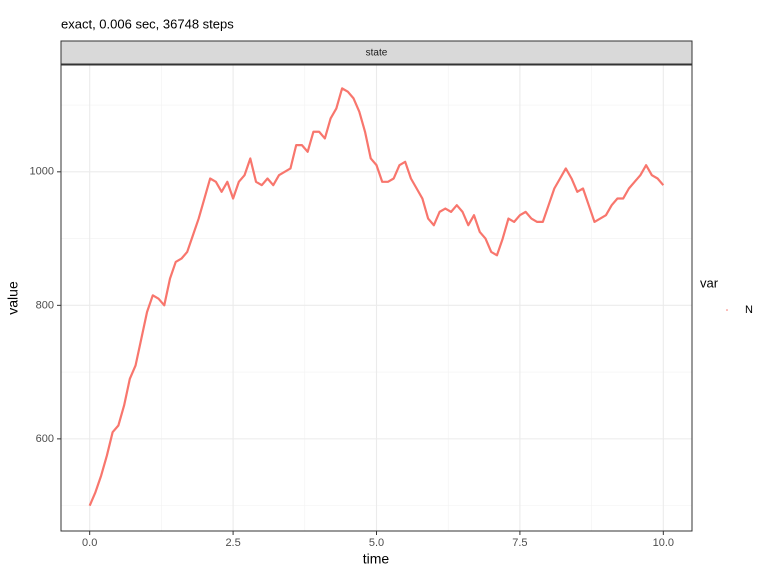 This screenshot has height=581, width=768. What do you see at coordinates (376, 559) in the screenshot?
I see `x-axis-label: time` at bounding box center [376, 559].